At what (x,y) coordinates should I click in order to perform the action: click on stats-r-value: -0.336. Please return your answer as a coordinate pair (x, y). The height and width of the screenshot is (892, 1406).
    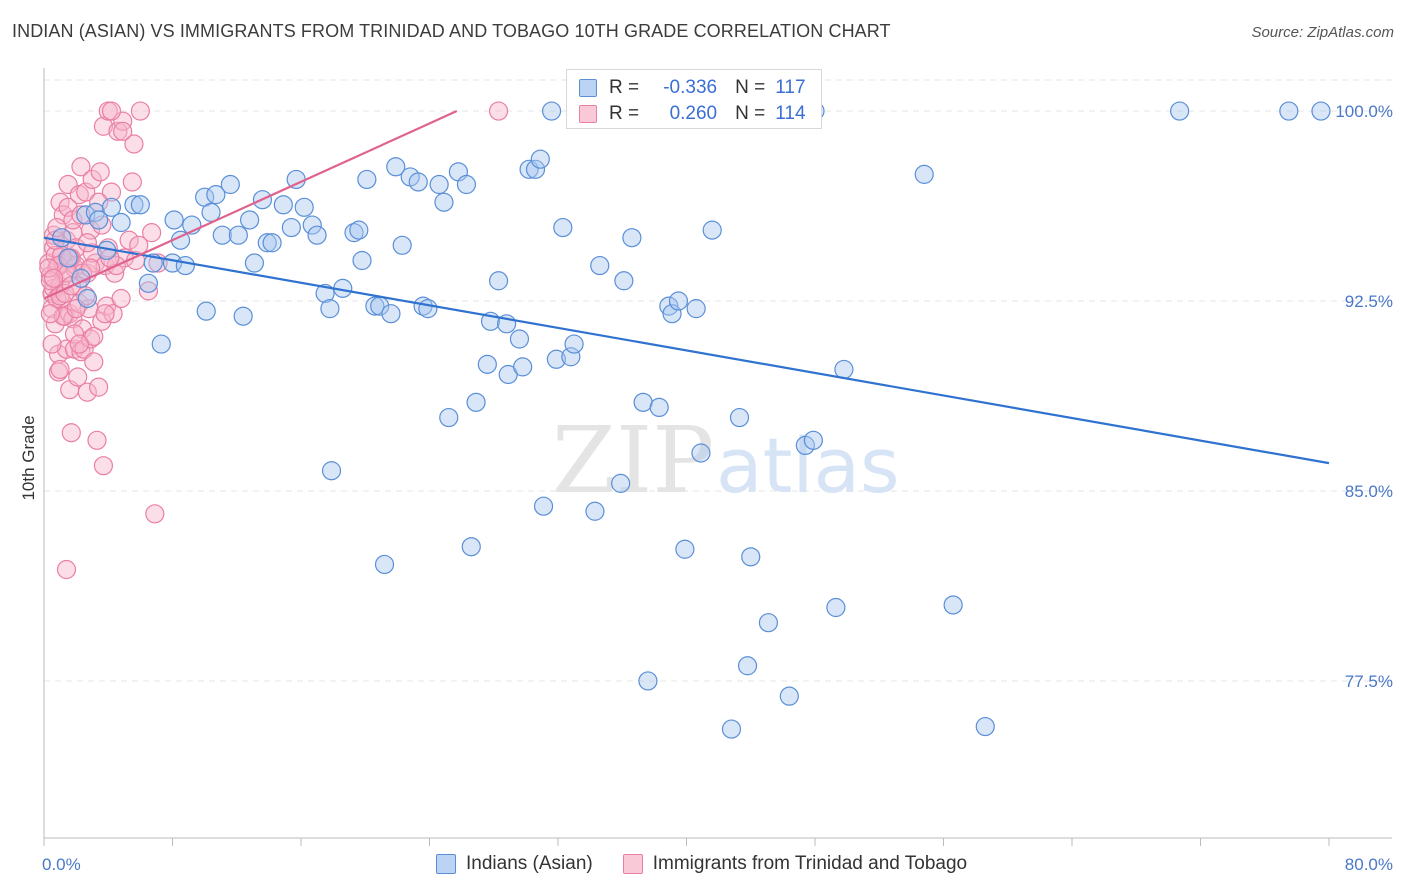
    Looking at the image, I should click on (690, 87).